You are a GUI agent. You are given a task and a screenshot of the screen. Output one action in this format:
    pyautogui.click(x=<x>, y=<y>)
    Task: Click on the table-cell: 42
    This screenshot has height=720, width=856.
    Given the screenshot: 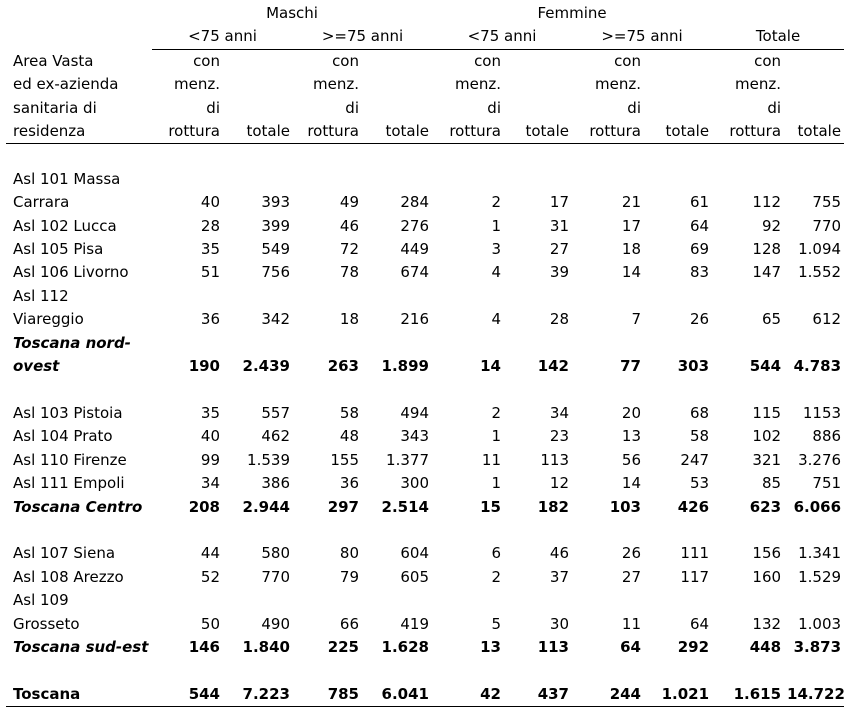 What is the action you would take?
    pyautogui.click(x=468, y=695)
    